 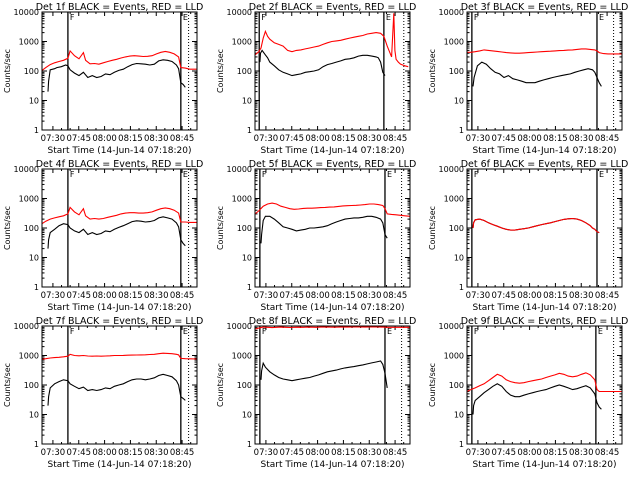 I want to click on chart-title: Det 2f BLACK = Events, RED = LLD, so click(x=333, y=7).